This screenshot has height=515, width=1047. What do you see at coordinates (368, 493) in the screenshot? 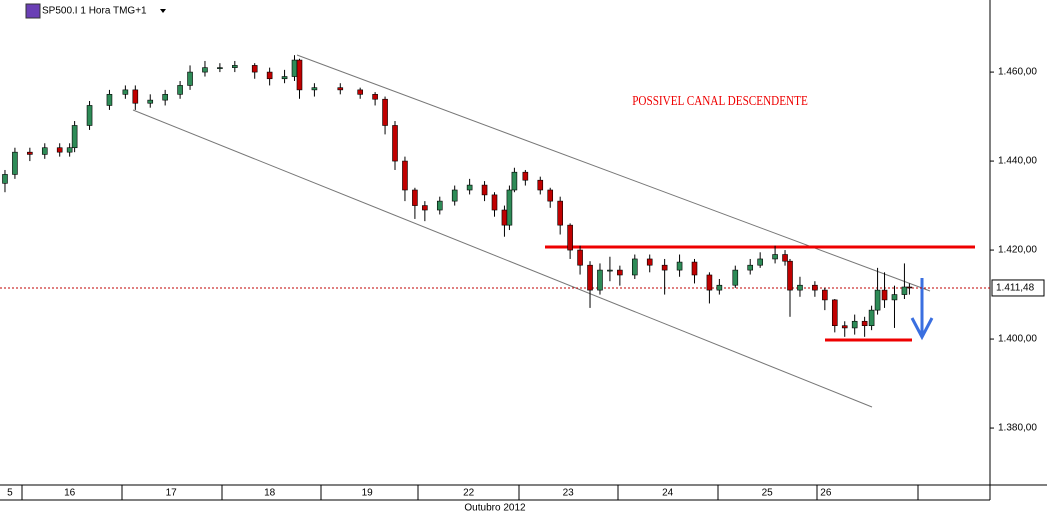
I see `x-tick-label: 19` at bounding box center [368, 493].